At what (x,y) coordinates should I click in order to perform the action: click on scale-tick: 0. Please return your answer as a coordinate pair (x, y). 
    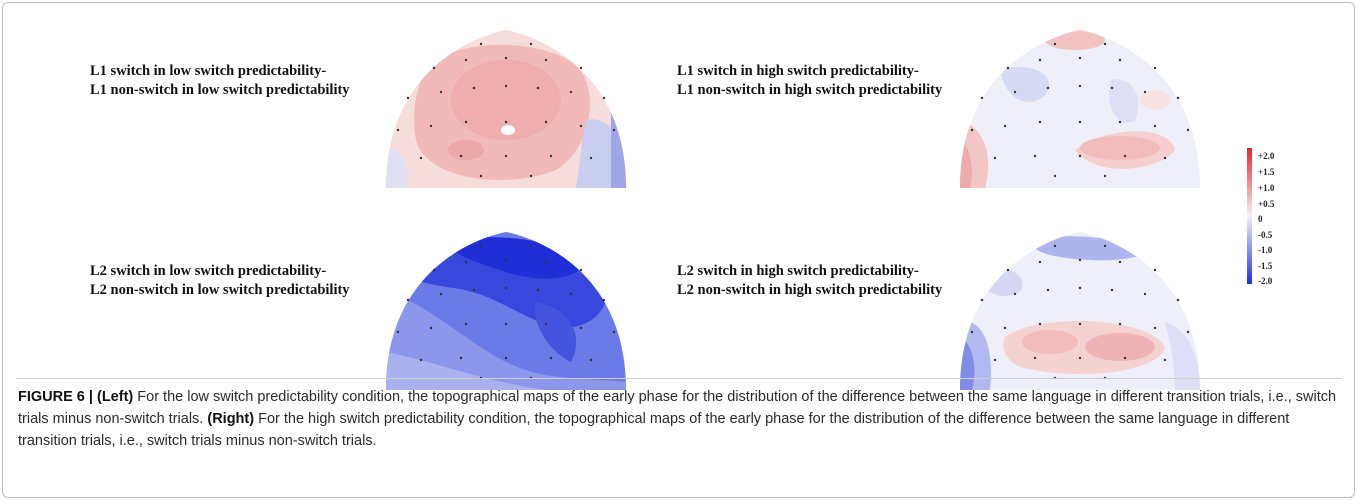
    Looking at the image, I should click on (1260, 219).